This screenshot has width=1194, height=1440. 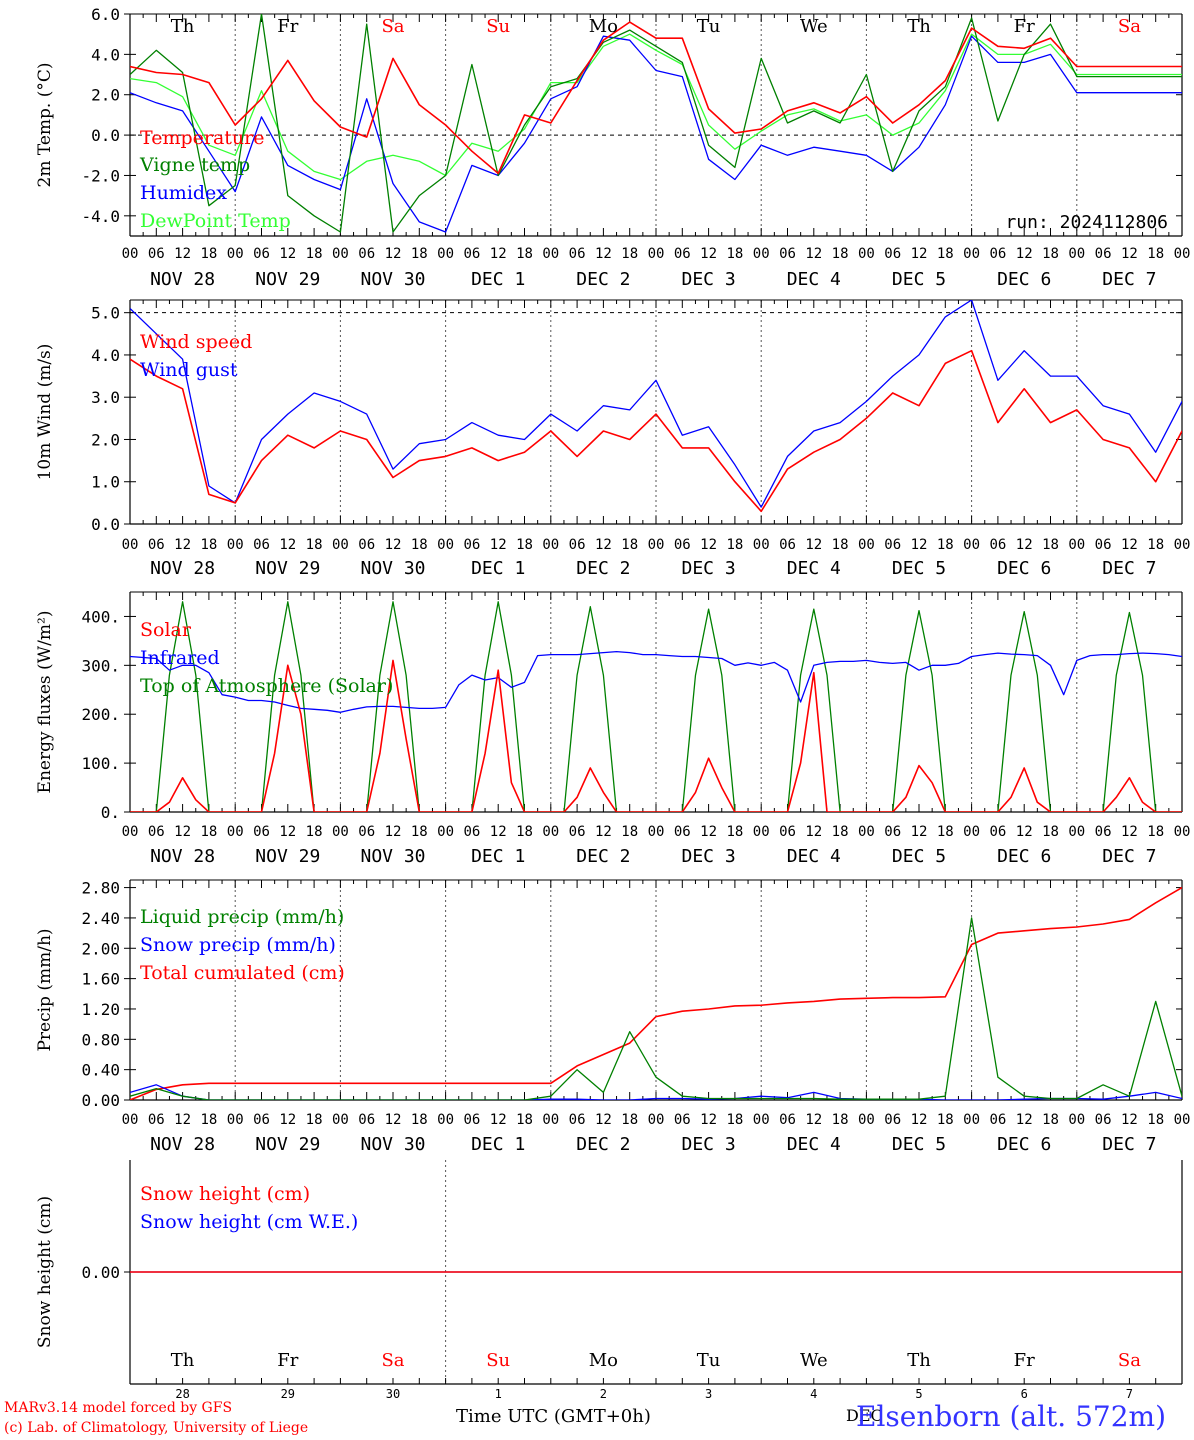 I want to click on y-tick-label: 1.20, so click(x=100, y=1009).